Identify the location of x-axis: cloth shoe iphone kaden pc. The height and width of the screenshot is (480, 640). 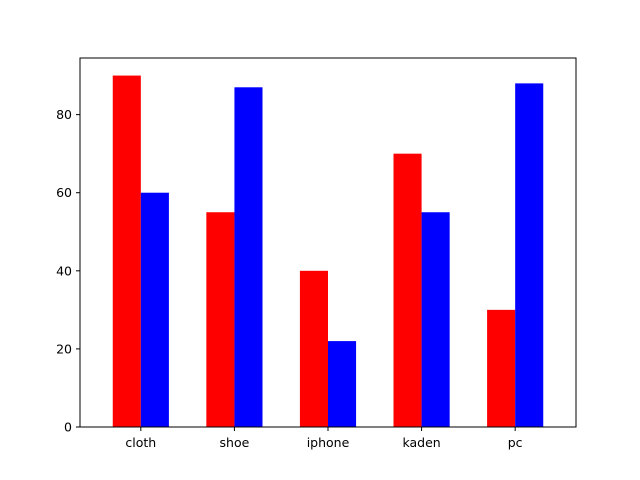
(324, 438).